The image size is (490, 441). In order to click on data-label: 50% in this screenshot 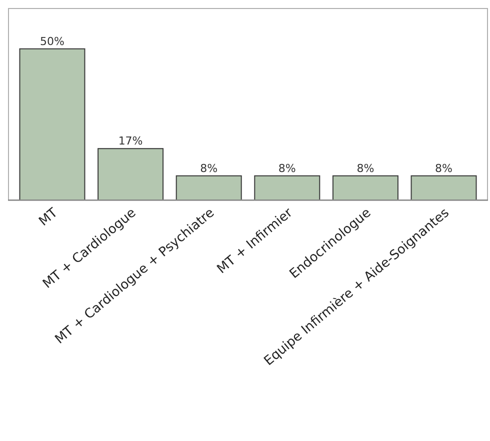, I will do `click(52, 41)`.